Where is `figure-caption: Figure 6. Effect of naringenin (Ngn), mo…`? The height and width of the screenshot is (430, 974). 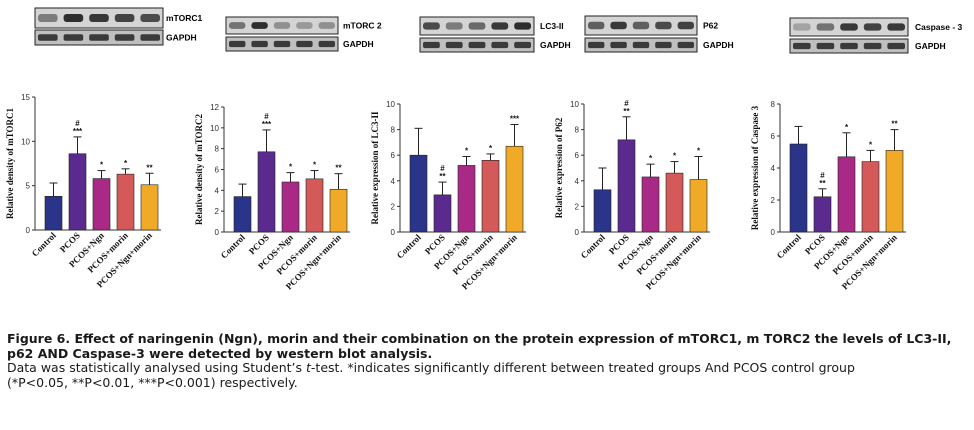
figure-caption: Figure 6. Effect of naringenin (Ngn), mo… is located at coordinates (488, 360).